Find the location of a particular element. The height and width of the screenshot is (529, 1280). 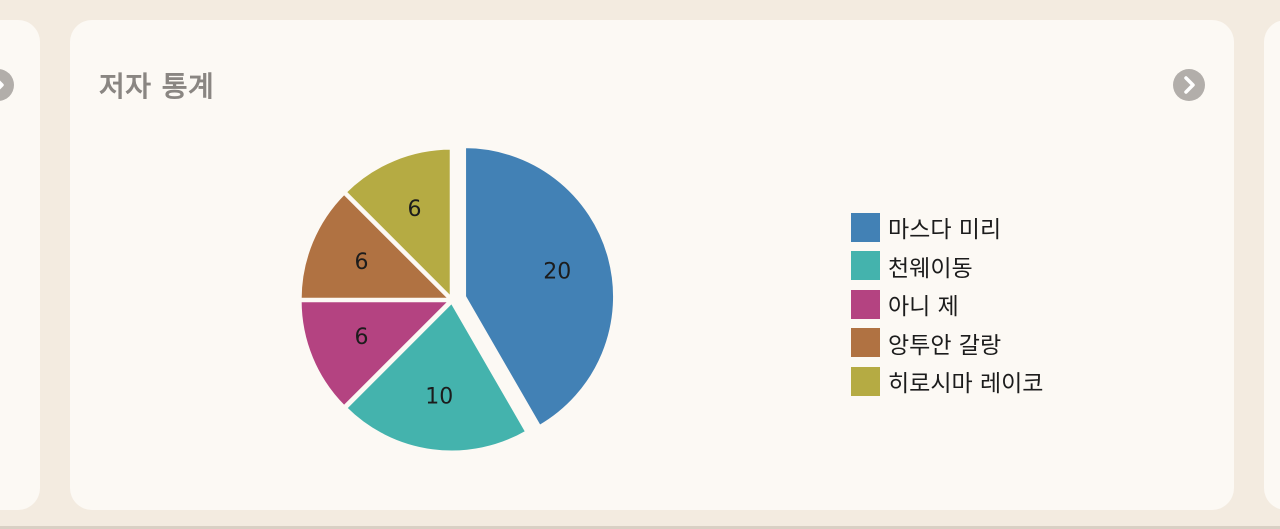

legend-item: 마스다 미리 is located at coordinates (947, 227).